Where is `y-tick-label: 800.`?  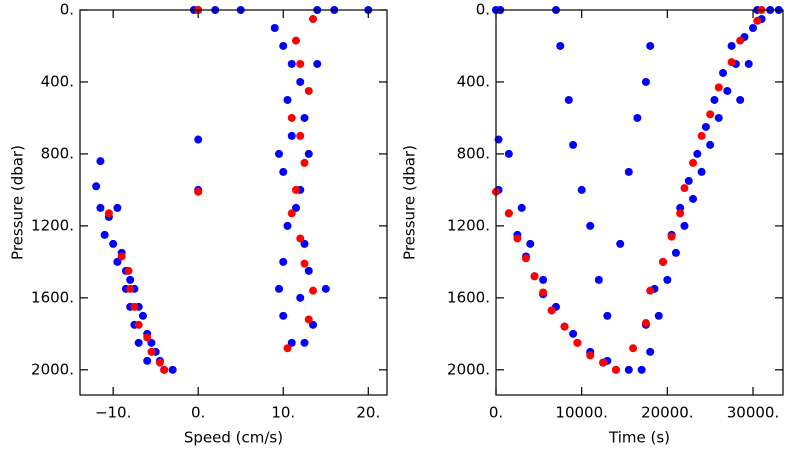 y-tick-label: 800. is located at coordinates (57, 153).